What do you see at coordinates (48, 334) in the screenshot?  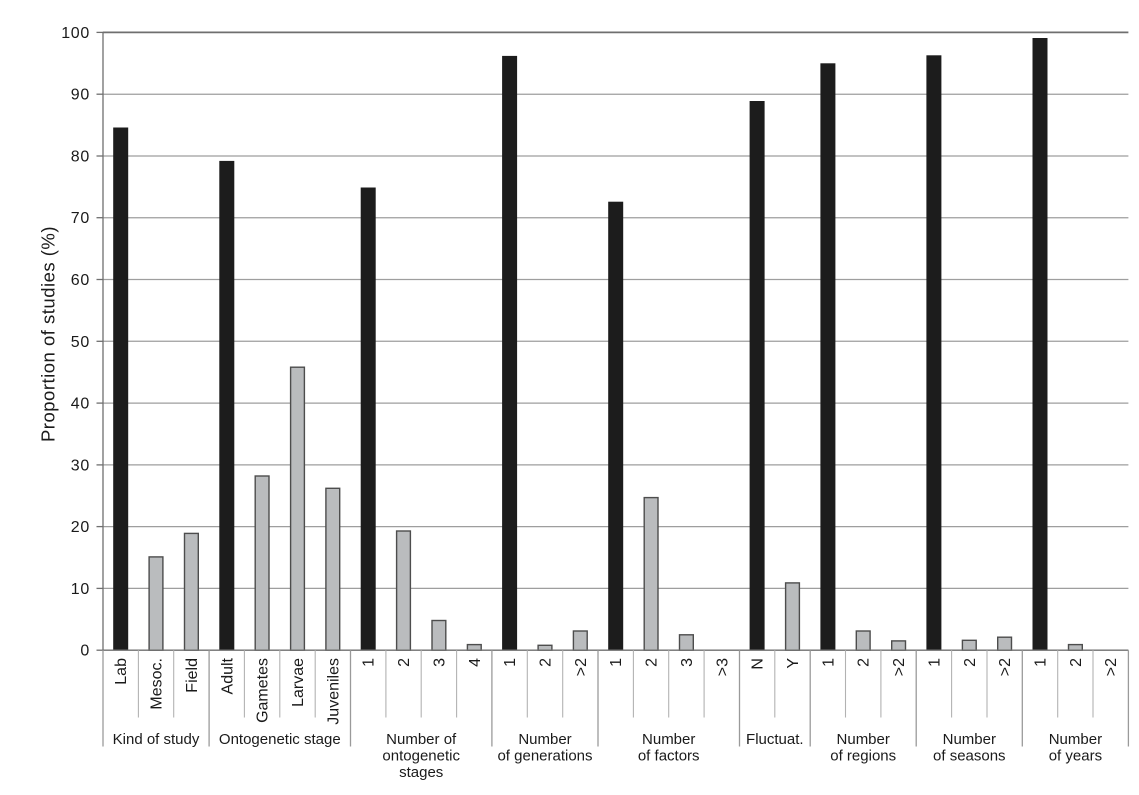 I see `svg-text: Proportion of studies (%)` at bounding box center [48, 334].